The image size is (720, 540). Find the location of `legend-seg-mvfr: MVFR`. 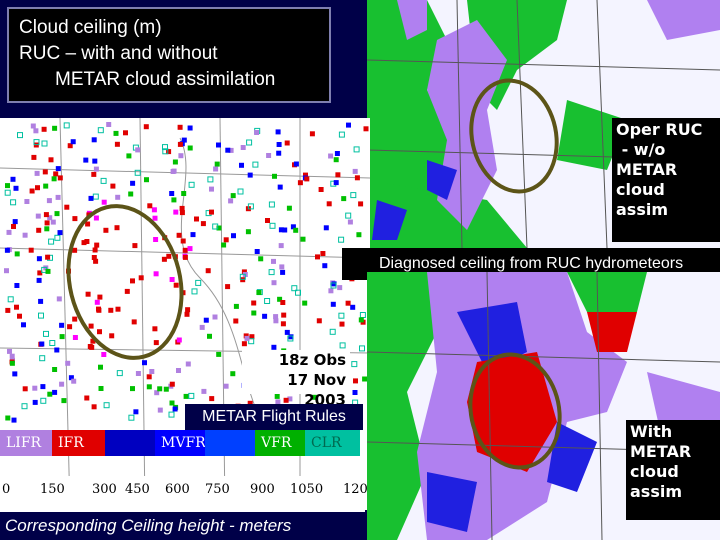

legend-seg-mvfr: MVFR is located at coordinates (180, 443).